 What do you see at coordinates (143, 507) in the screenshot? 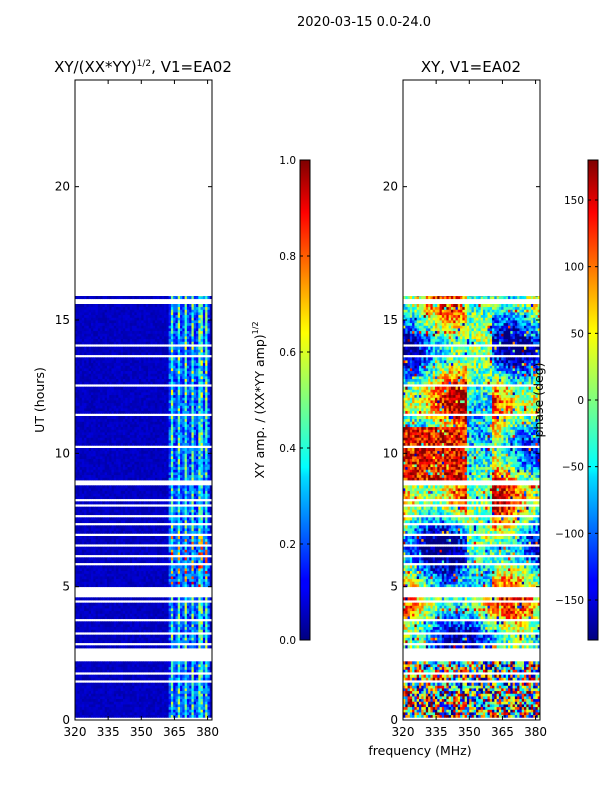
I see `amp-heatmap` at bounding box center [143, 507].